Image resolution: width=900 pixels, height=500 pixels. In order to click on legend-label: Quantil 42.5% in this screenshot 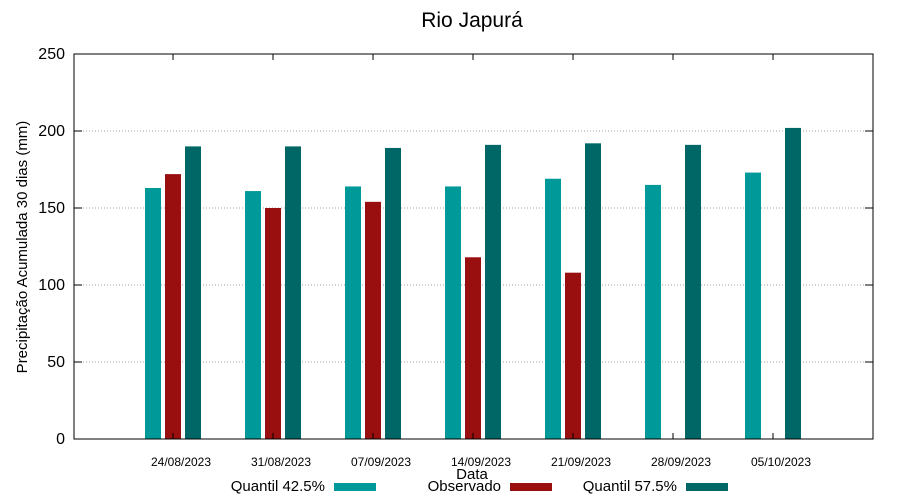, I will do `click(278, 486)`.